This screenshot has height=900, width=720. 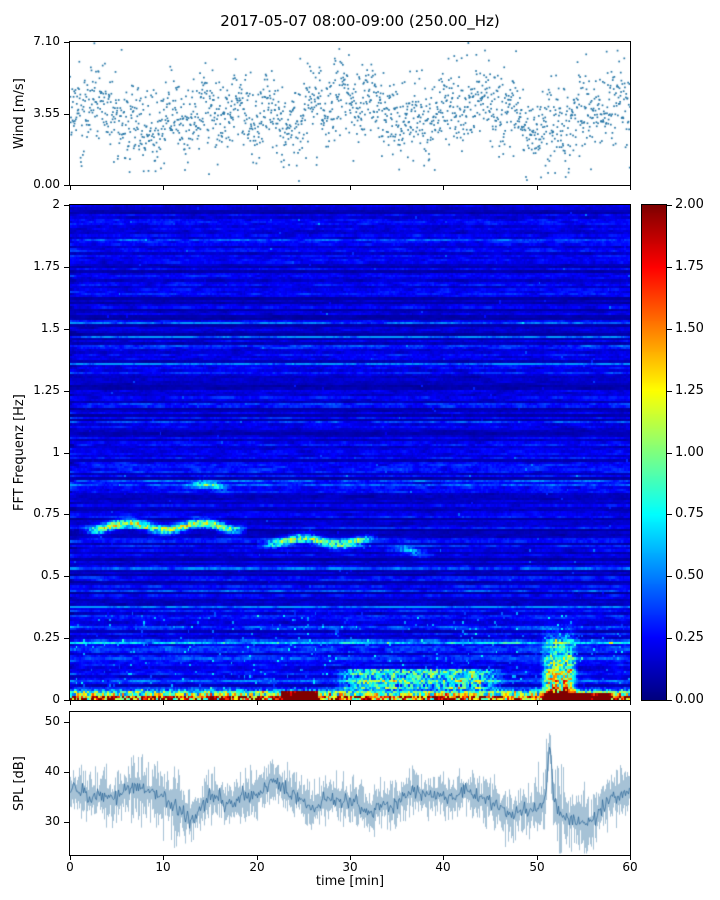 What do you see at coordinates (689, 699) in the screenshot?
I see `colorbar-tick-label: 0.00` at bounding box center [689, 699].